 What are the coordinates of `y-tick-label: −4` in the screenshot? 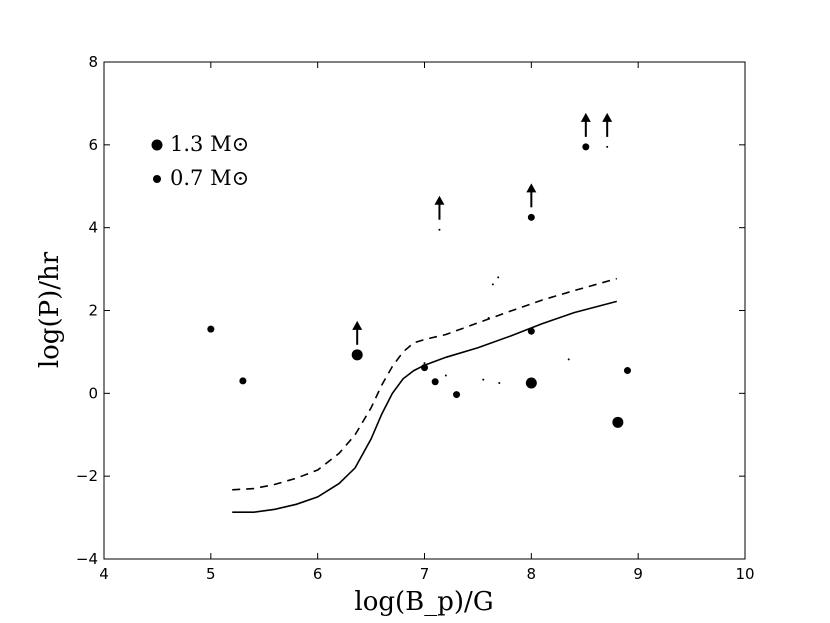 It's located at (87, 559).